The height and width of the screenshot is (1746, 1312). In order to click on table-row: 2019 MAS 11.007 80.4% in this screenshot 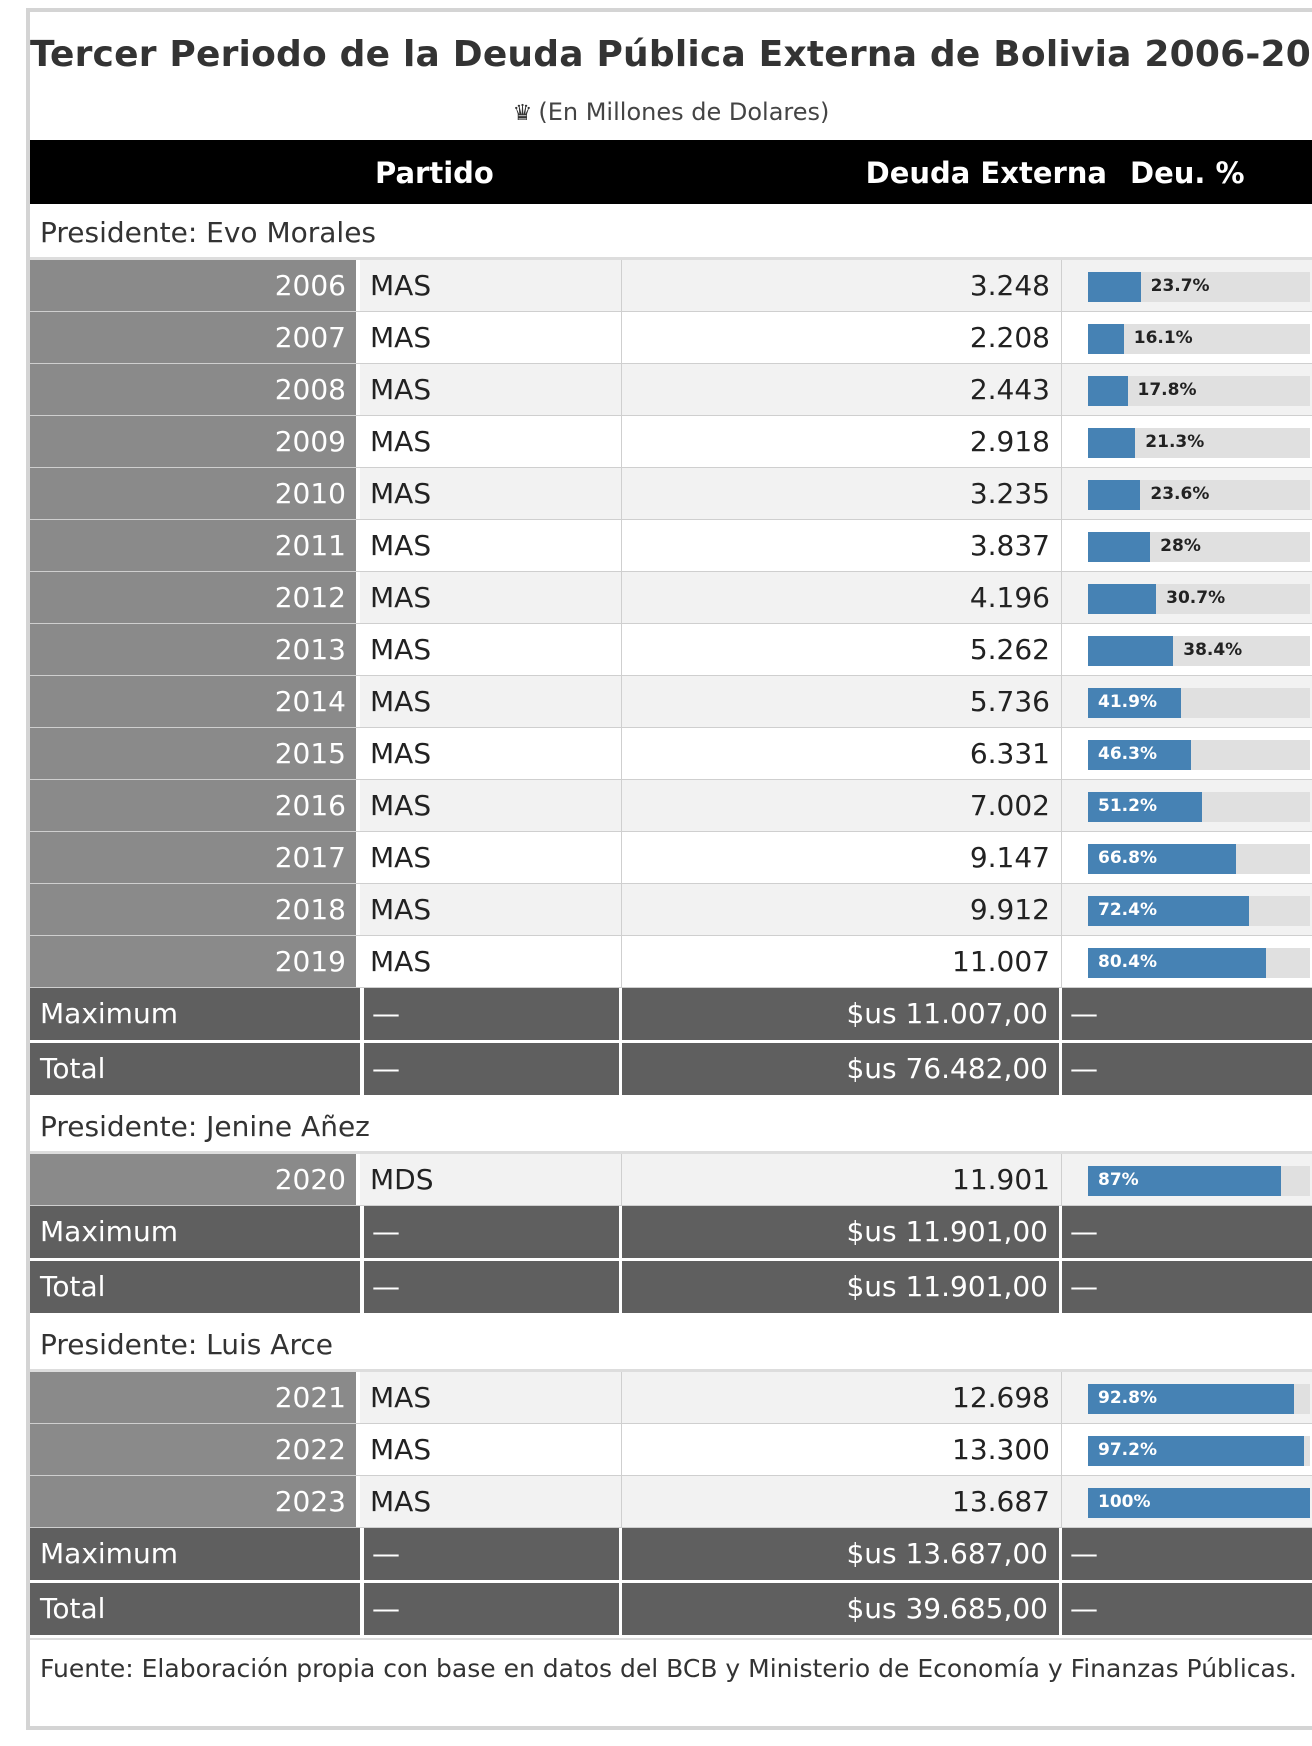, I will do `click(671, 962)`.